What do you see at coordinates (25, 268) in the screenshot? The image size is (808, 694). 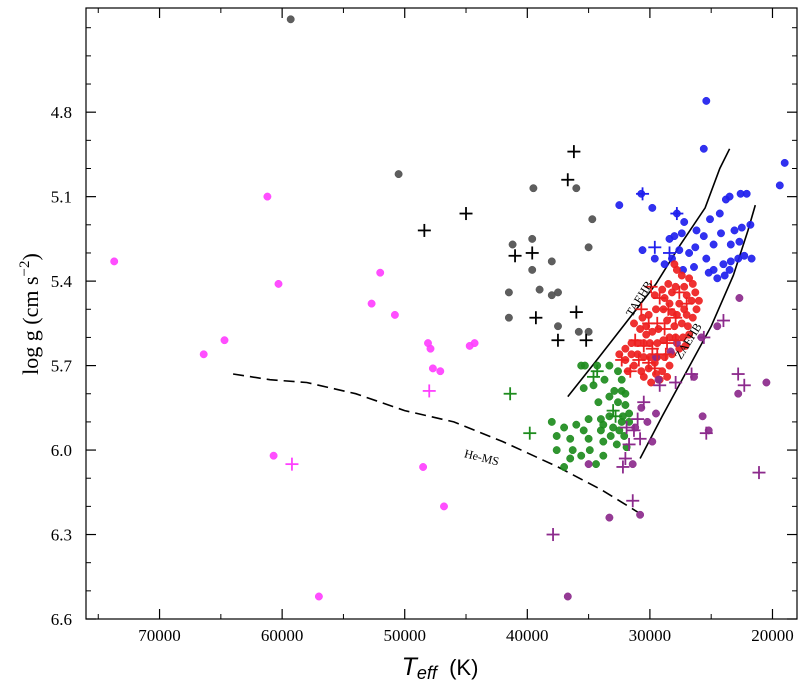 I see `y-axis-label-sup: −2` at bounding box center [25, 268].